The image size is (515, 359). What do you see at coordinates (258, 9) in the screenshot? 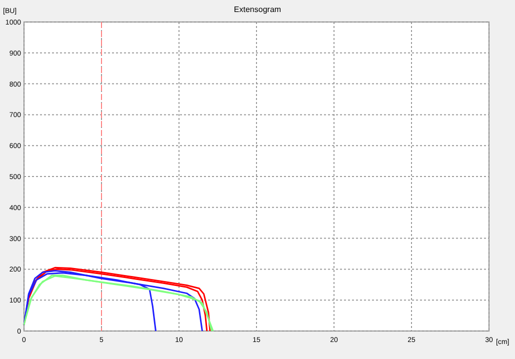
I see `chart-title: Extensogram` at bounding box center [258, 9].